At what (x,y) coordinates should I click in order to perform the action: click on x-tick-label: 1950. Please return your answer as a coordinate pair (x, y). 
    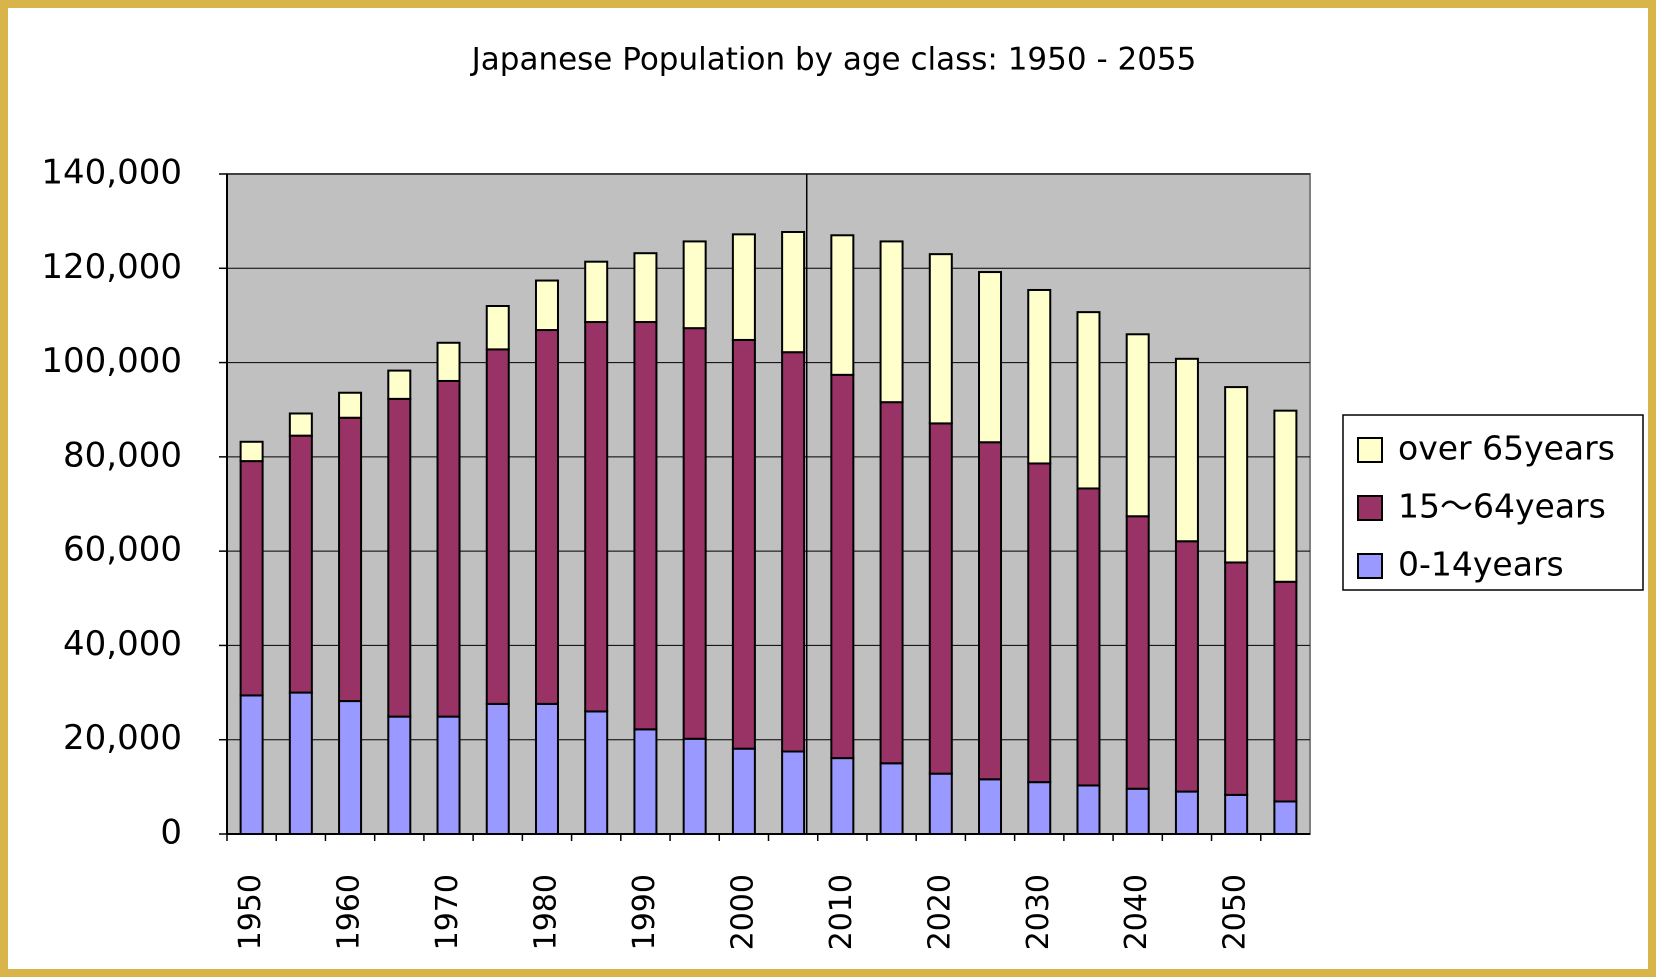
    Looking at the image, I should click on (250, 912).